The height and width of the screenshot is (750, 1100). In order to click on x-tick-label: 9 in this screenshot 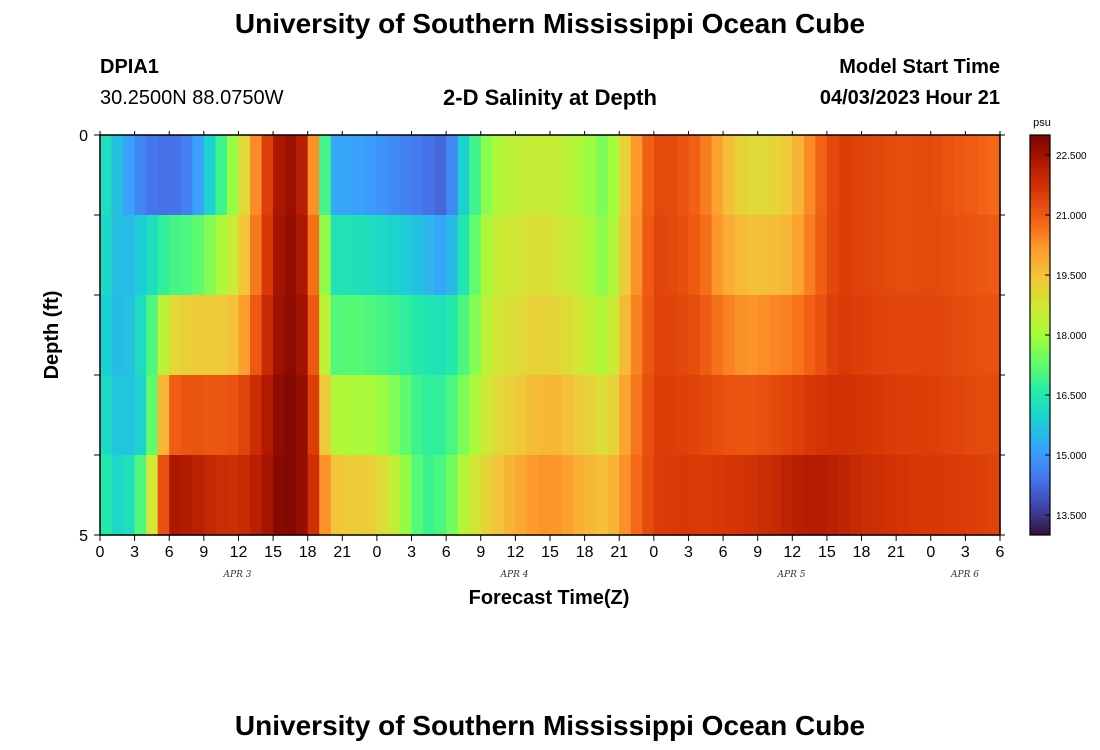, I will do `click(203, 552)`.